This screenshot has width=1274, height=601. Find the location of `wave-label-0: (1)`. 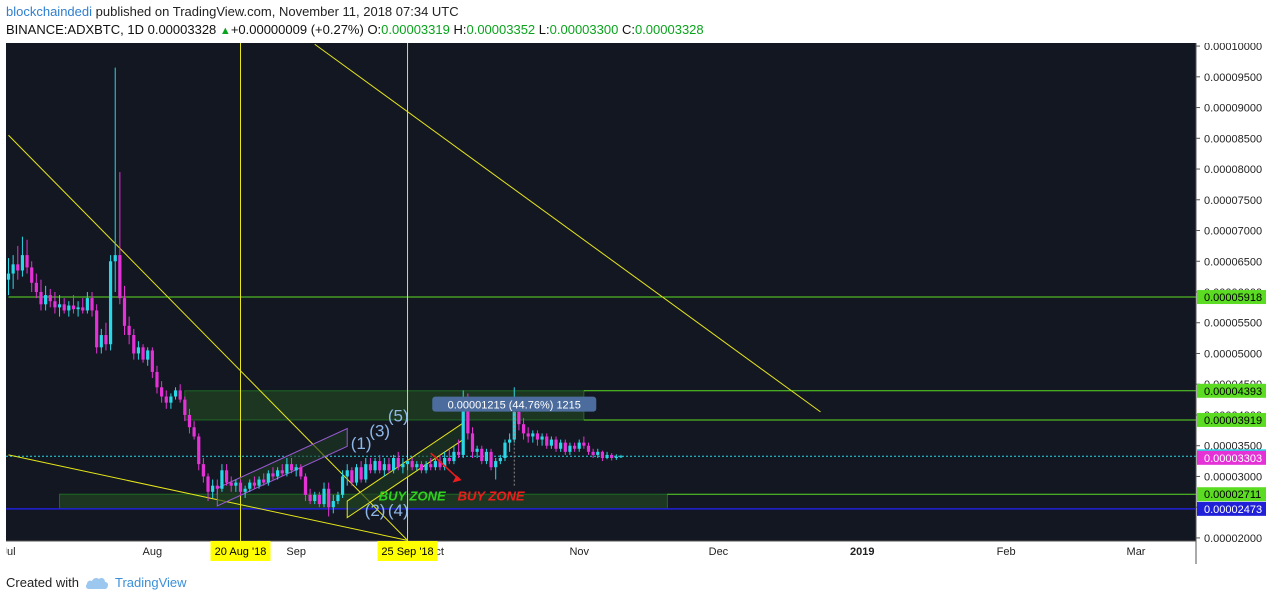

wave-label-0: (1) is located at coordinates (361, 443).